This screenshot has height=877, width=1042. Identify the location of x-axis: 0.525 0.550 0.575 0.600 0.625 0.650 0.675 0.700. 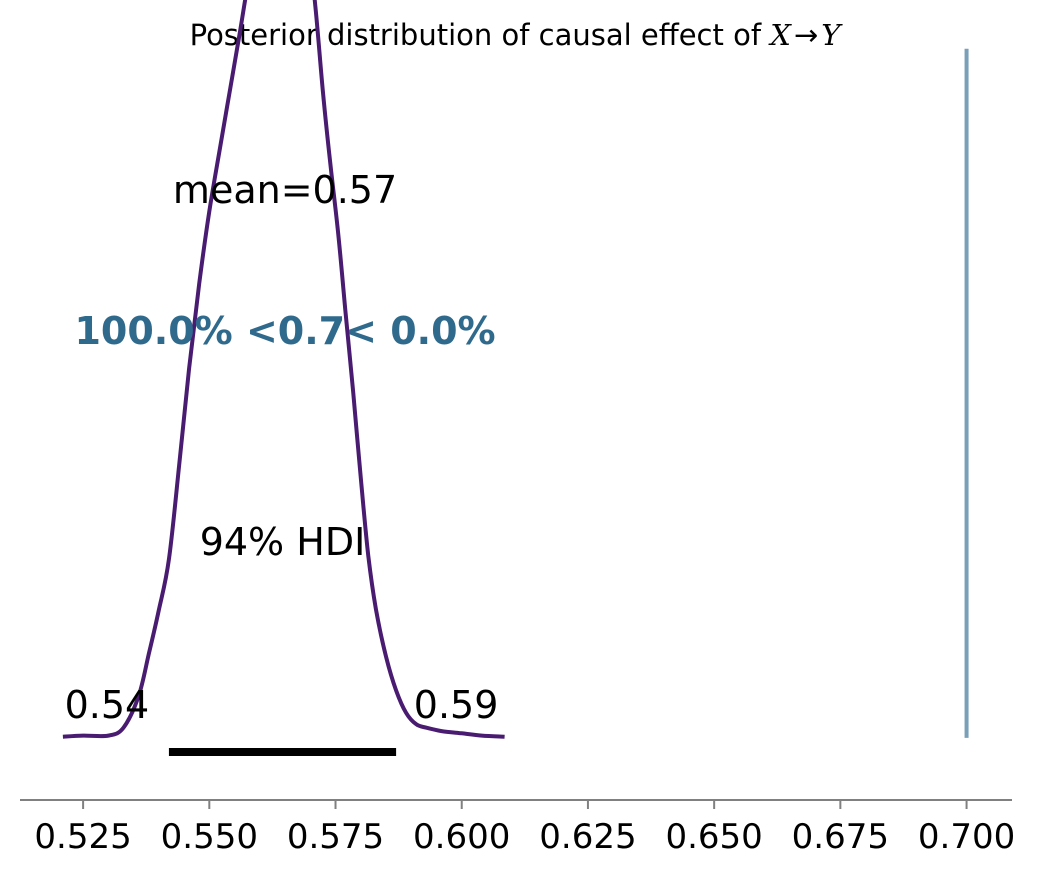
(517, 828).